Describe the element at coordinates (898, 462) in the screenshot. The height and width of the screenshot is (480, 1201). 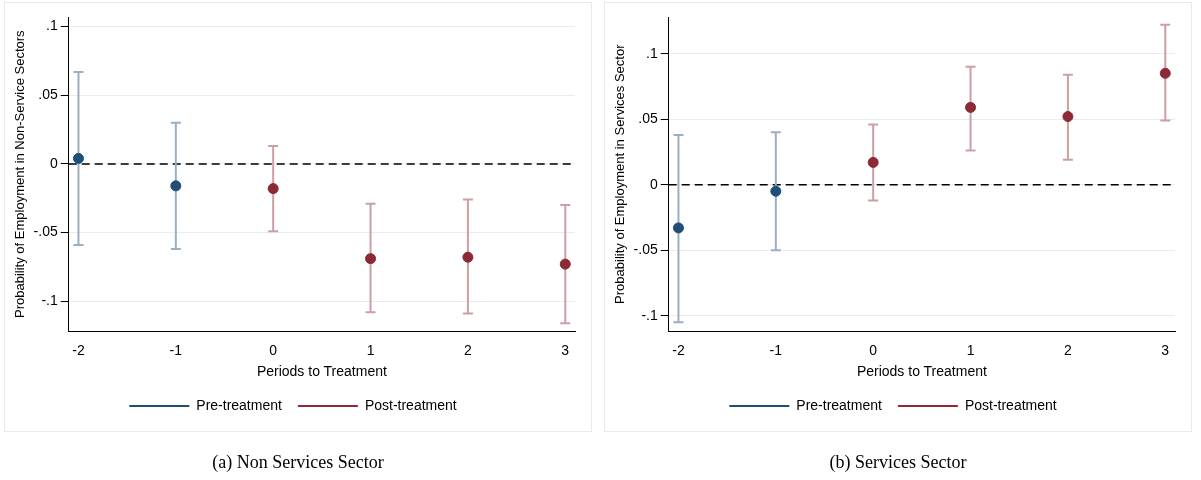
I see `text: (b) Services Sector` at that location.